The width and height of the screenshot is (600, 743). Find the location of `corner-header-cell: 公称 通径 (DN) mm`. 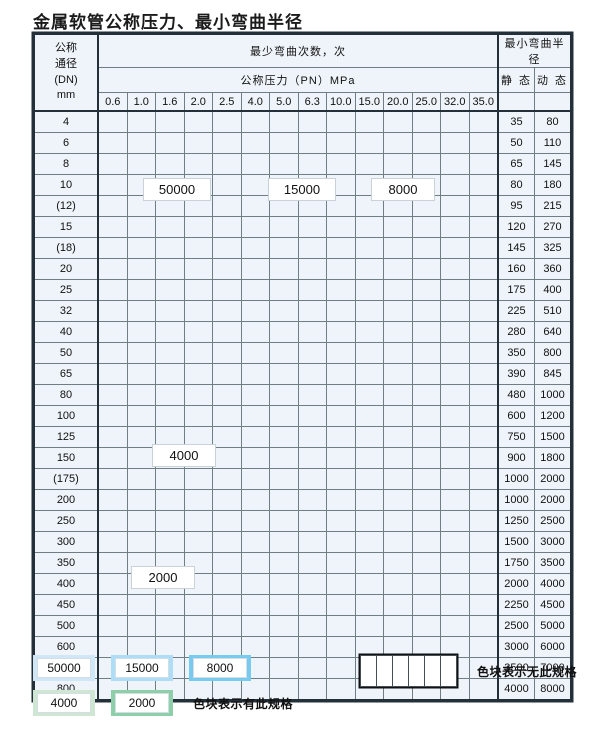

corner-header-cell: 公称 通径 (DN) mm is located at coordinates (66, 72).